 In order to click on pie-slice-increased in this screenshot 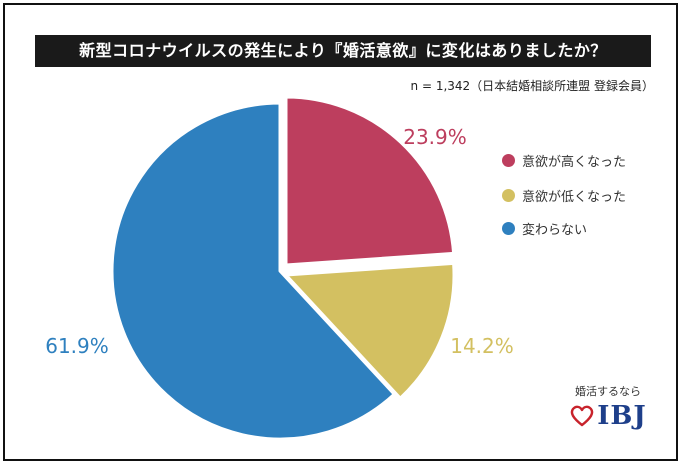, I will do `click(370, 181)`.